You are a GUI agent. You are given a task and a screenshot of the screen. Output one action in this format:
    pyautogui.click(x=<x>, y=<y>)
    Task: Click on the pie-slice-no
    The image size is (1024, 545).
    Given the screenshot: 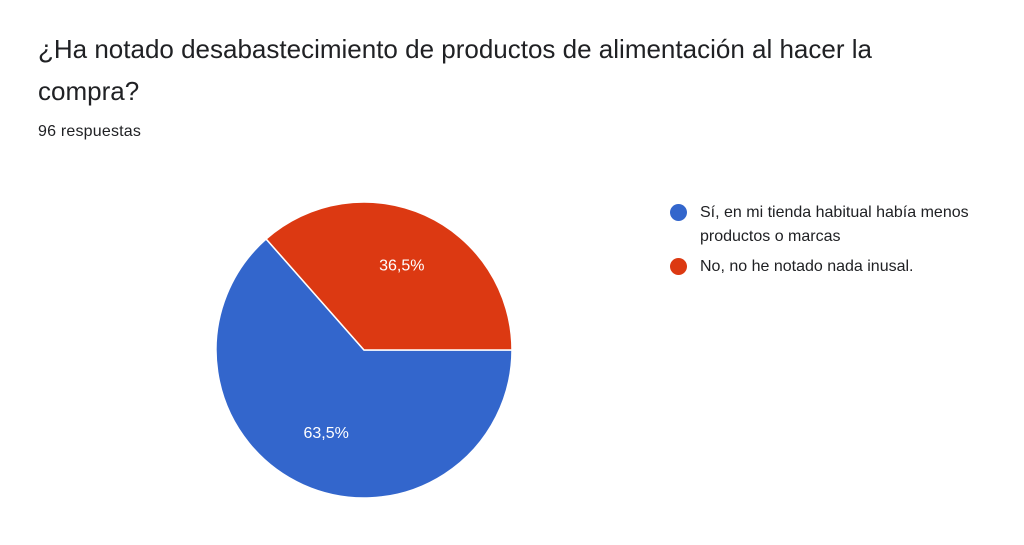 What is the action you would take?
    pyautogui.click(x=389, y=276)
    